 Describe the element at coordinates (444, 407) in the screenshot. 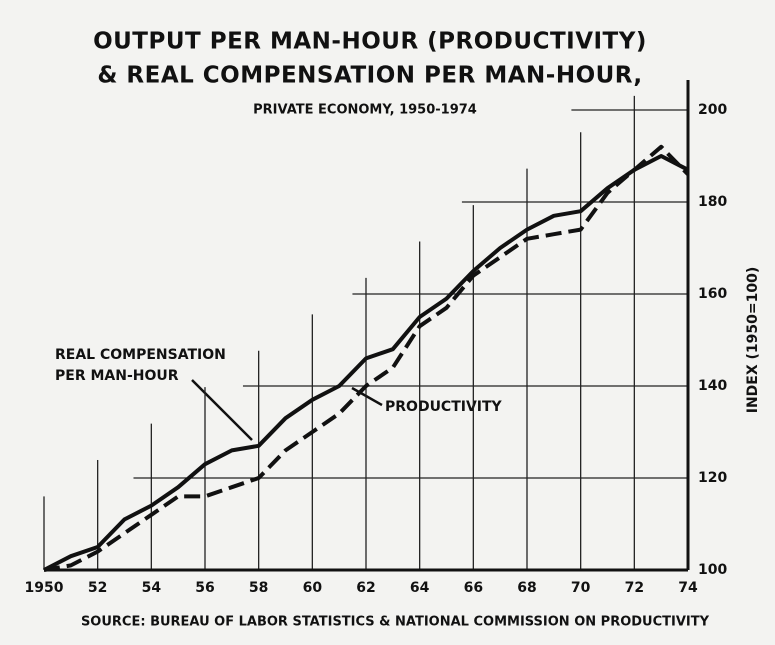

I see `annotation: PRODUCTIVITY` at that location.